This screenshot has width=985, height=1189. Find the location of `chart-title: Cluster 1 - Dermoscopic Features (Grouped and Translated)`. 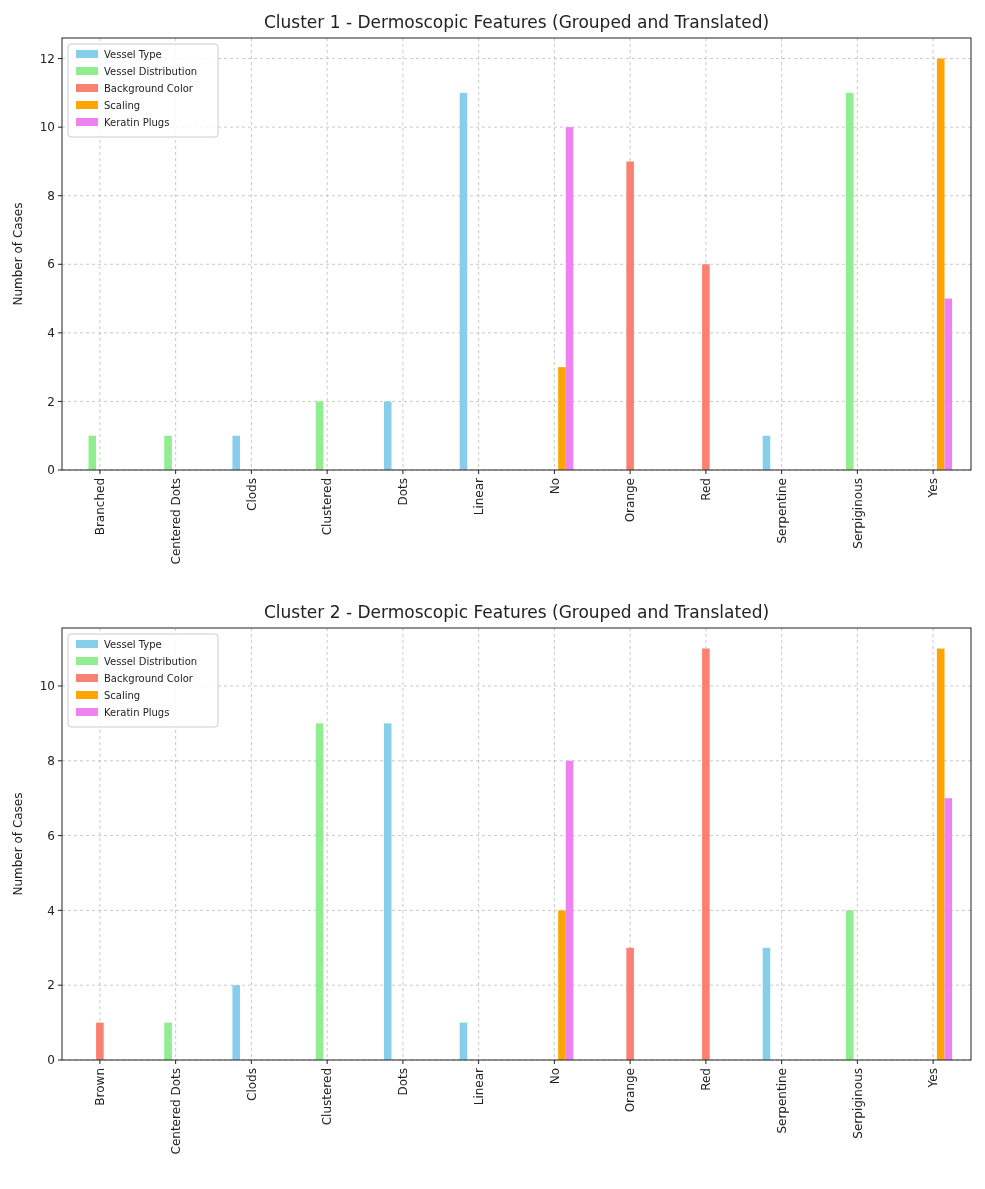

chart-title: Cluster 1 - Dermoscopic Features (Grouped and Translated) is located at coordinates (516, 22).